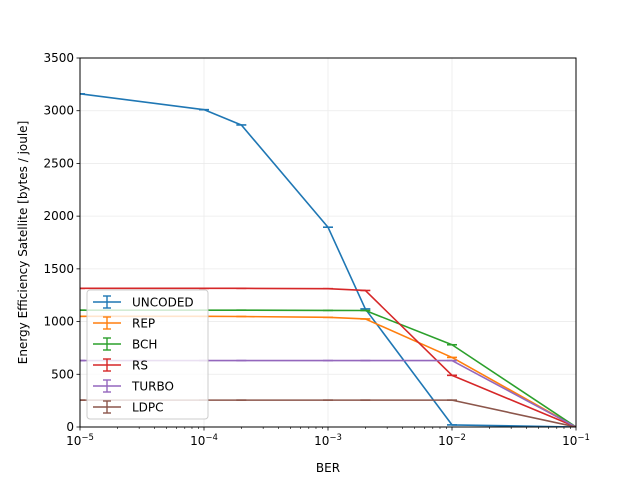  Describe the element at coordinates (328, 468) in the screenshot. I see `x-axis-label: BER` at that location.